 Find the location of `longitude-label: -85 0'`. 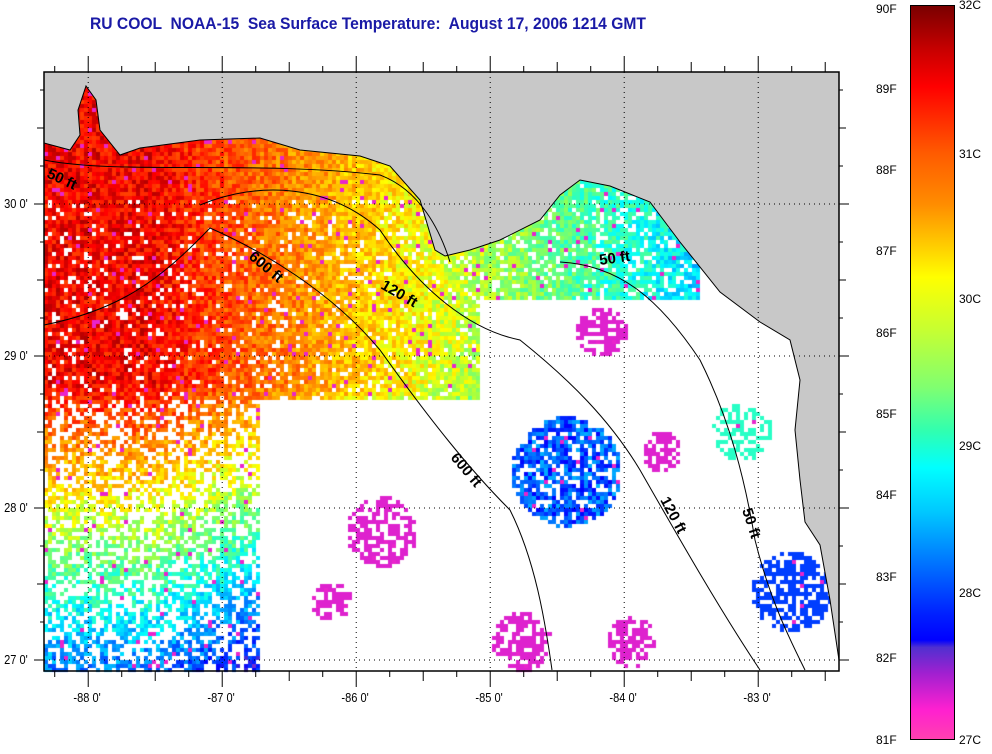

longitude-label: -85 0' is located at coordinates (489, 697).